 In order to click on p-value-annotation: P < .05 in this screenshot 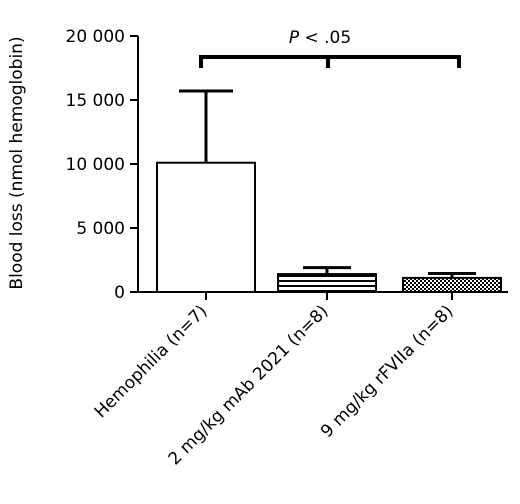, I will do `click(320, 38)`.